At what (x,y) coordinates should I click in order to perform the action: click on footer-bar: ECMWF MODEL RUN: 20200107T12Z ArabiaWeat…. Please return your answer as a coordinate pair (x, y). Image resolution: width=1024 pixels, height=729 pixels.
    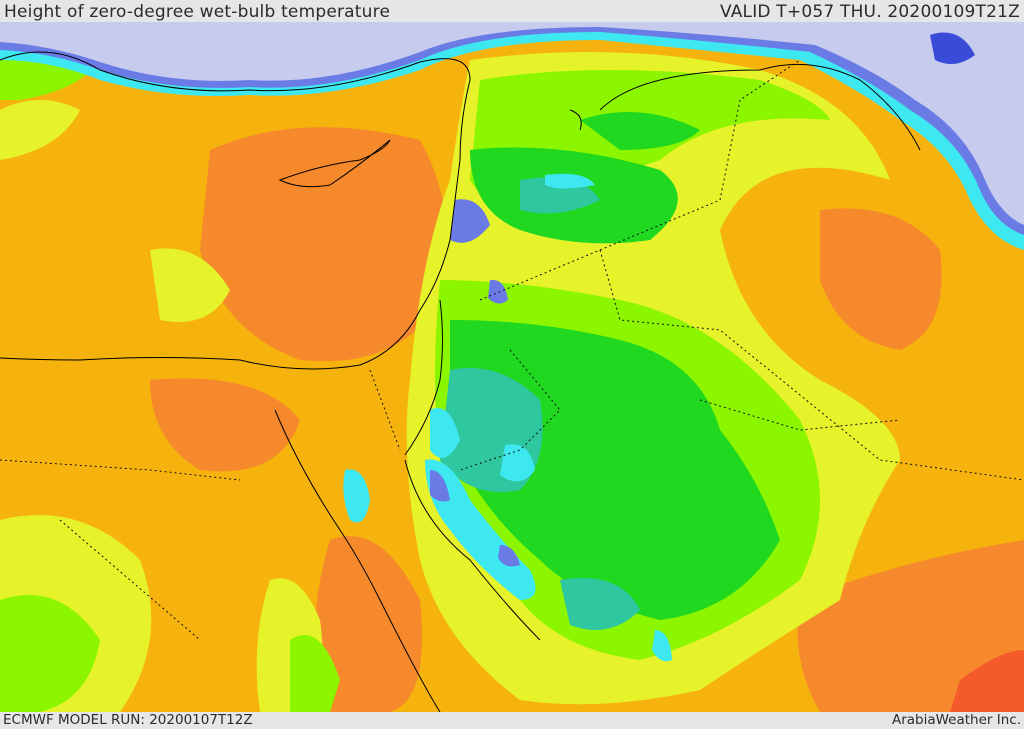
    Looking at the image, I should click on (512, 720).